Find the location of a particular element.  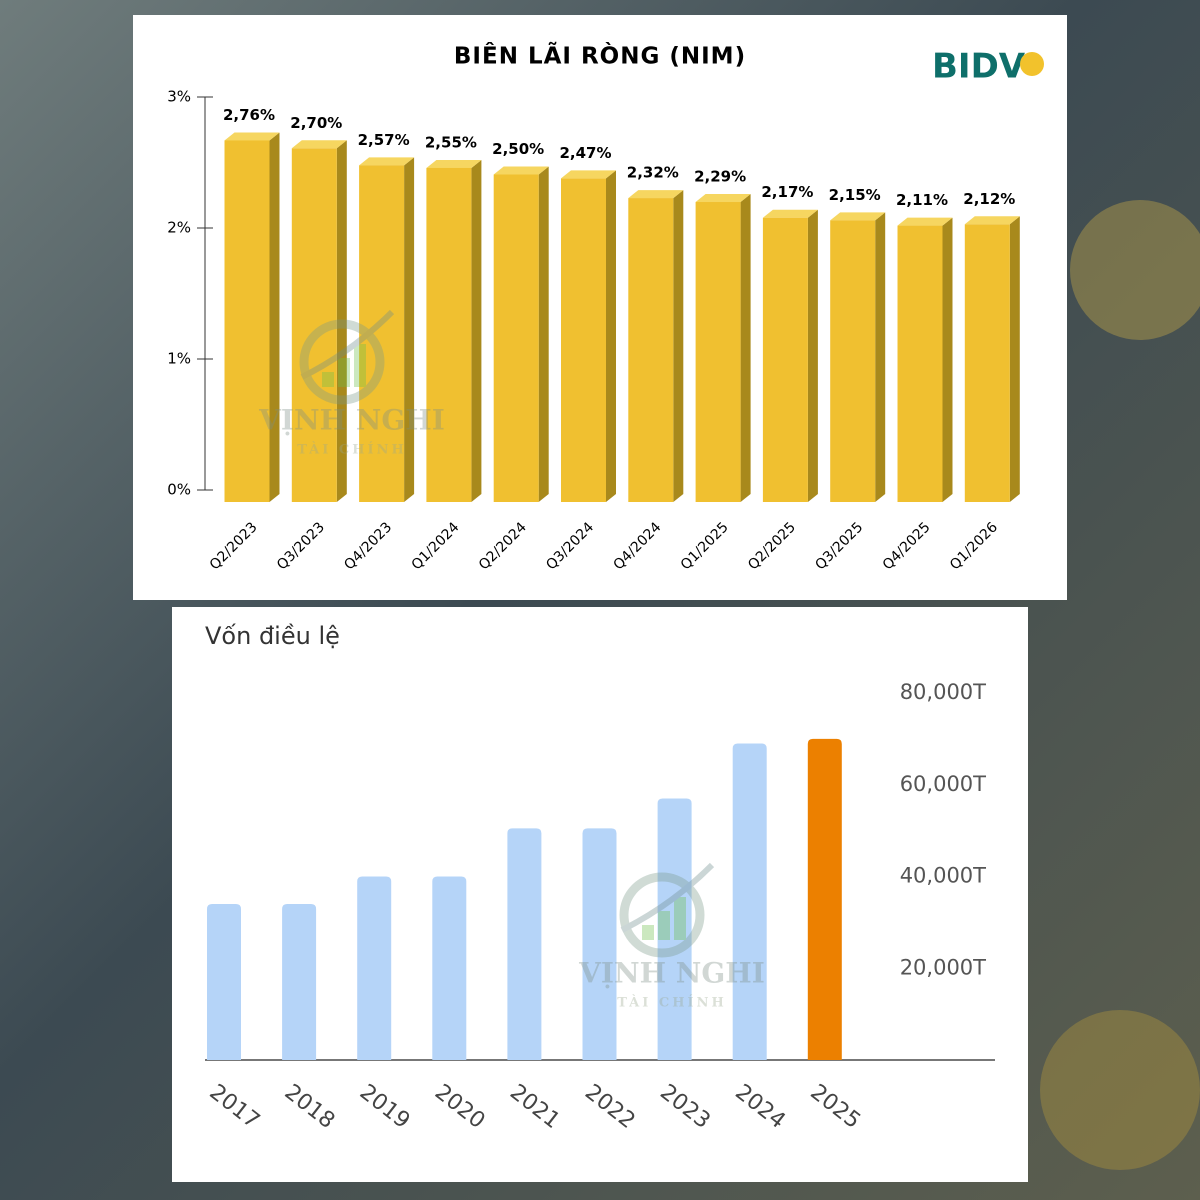

value-label: 2,17% is located at coordinates (787, 192).